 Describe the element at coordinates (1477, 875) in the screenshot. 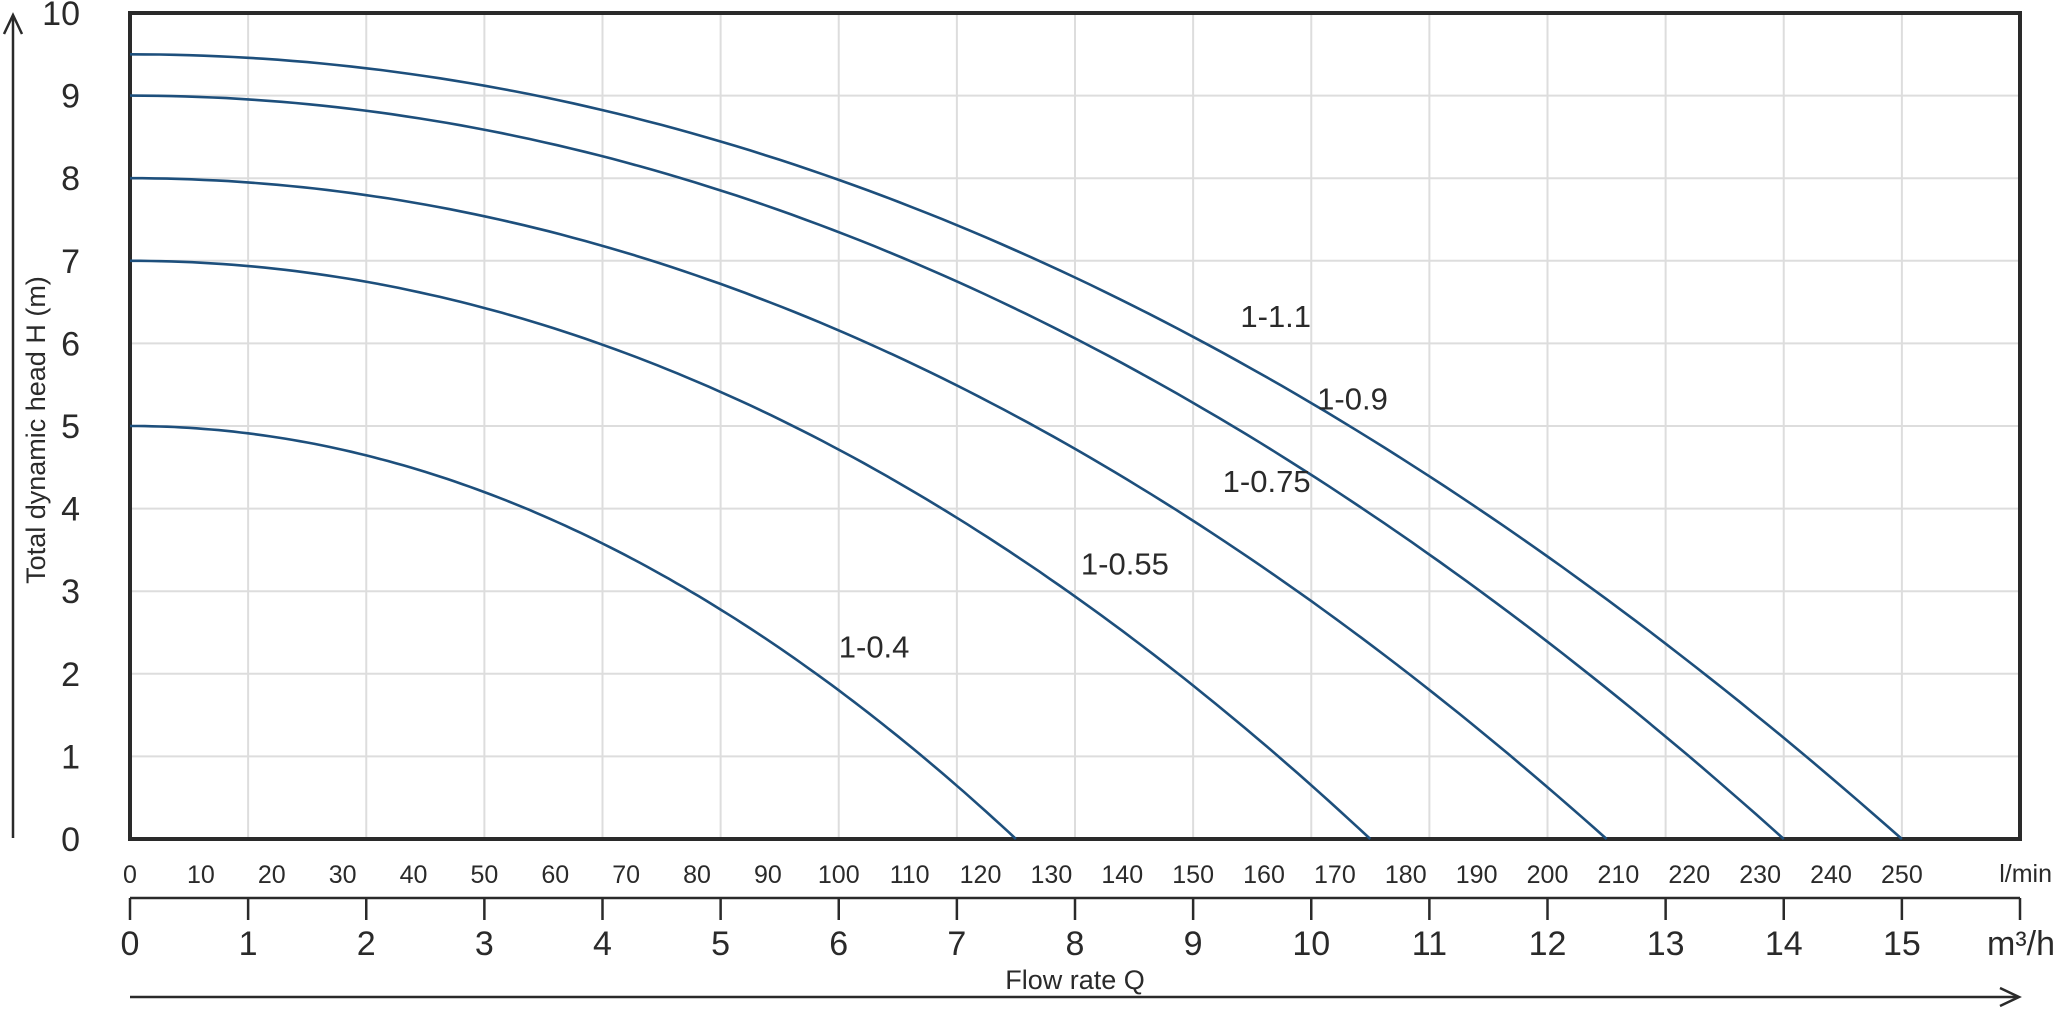

I see `x-tick-label-lmin: 190` at that location.